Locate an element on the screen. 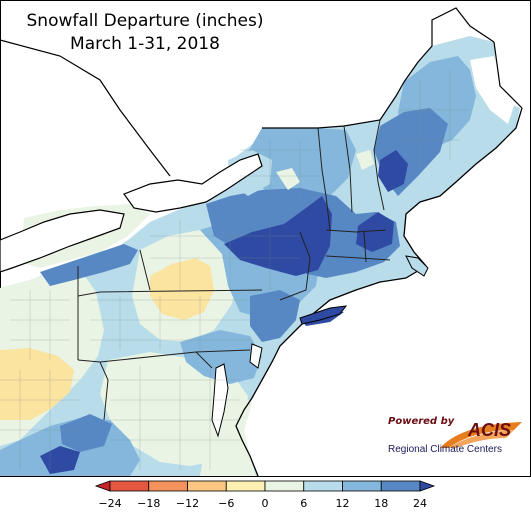  map-date-range: March 1-31, 2018 is located at coordinates (145, 44).